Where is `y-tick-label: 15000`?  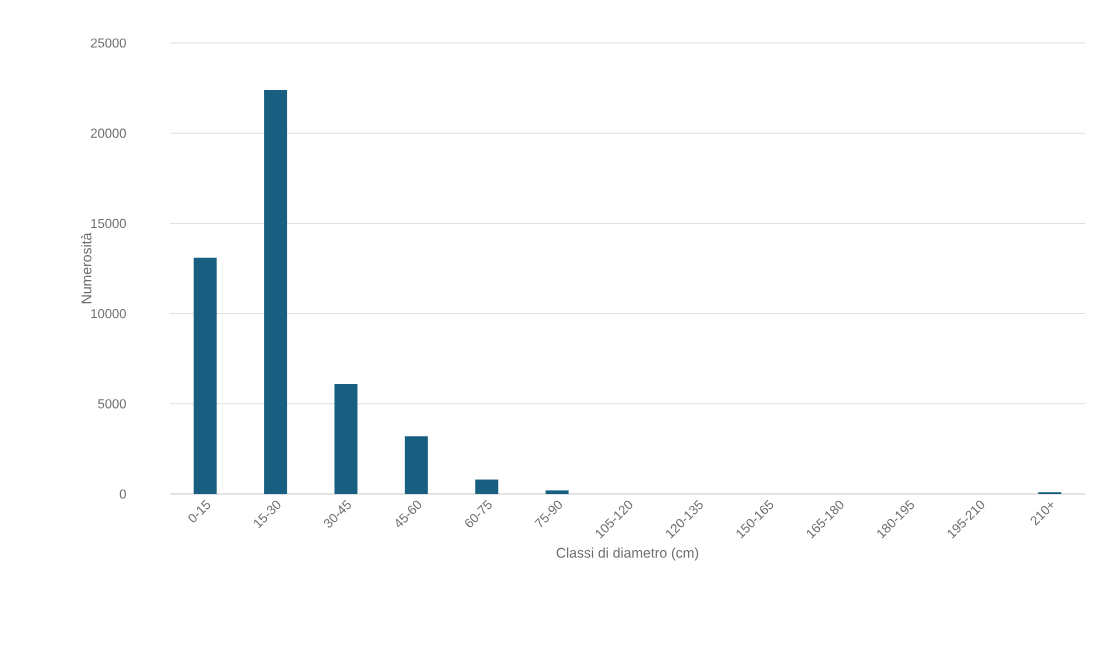
y-tick-label: 15000 is located at coordinates (108, 223).